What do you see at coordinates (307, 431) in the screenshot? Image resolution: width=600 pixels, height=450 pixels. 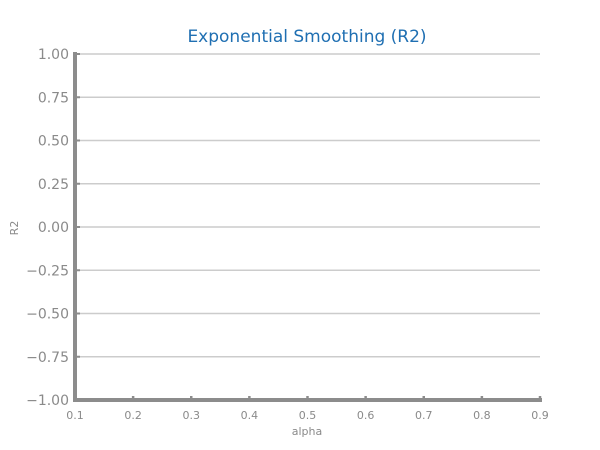 I see `x-axis-label: alpha` at bounding box center [307, 431].